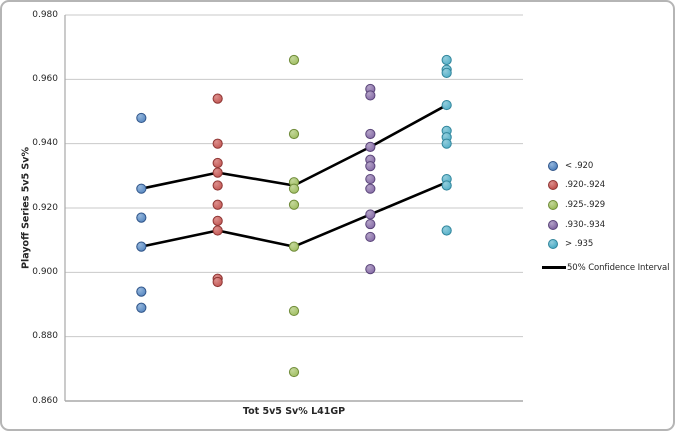 The height and width of the screenshot is (431, 675). Describe the element at coordinates (294, 146) in the screenshot. I see `confidence-interval-upper-line` at that location.